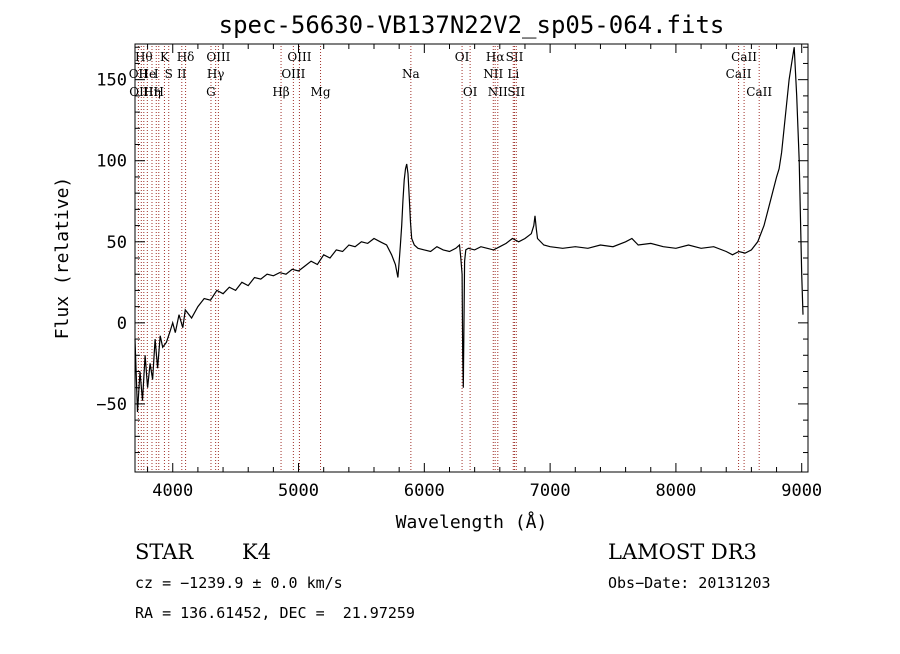 The image size is (900, 654). I want to click on line-label-22: Hα, so click(495, 57).